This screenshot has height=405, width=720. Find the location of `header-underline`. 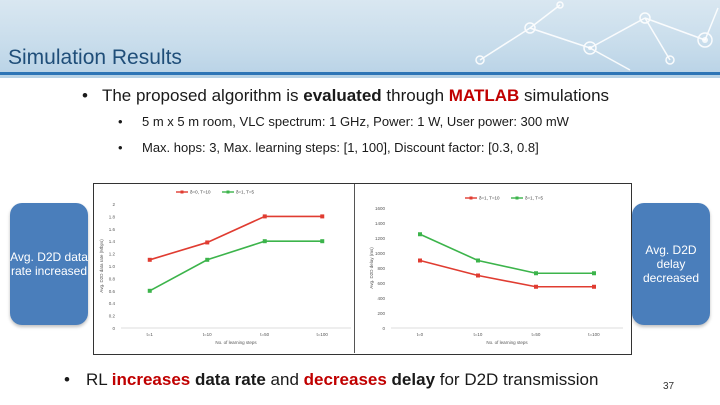

header-underline is located at coordinates (360, 73).